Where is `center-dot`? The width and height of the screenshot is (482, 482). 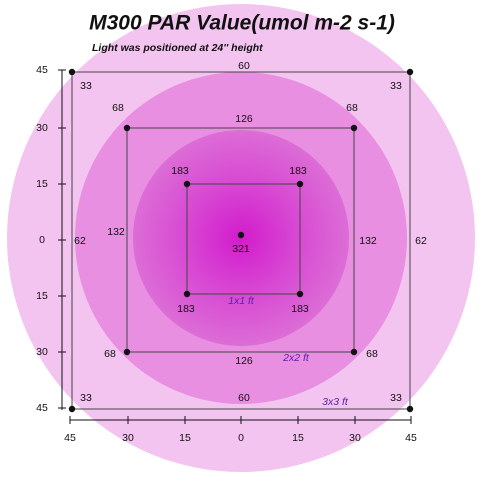 center-dot is located at coordinates (241, 235).